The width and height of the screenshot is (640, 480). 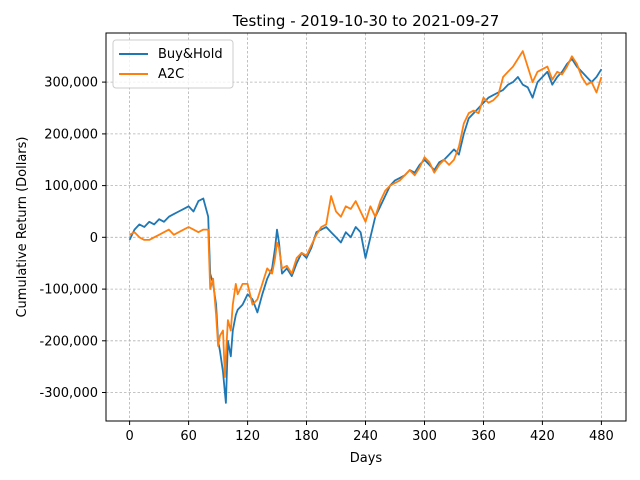 What do you see at coordinates (366, 21) in the screenshot?
I see `chart-title: Testing - 2019-10-30 to 2021-09-27` at bounding box center [366, 21].